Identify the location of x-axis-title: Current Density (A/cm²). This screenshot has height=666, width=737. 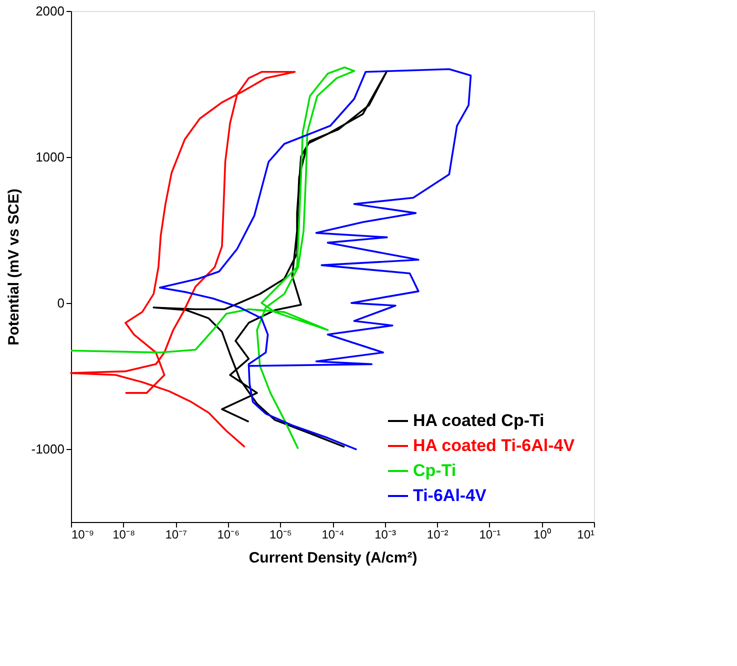
(333, 558).